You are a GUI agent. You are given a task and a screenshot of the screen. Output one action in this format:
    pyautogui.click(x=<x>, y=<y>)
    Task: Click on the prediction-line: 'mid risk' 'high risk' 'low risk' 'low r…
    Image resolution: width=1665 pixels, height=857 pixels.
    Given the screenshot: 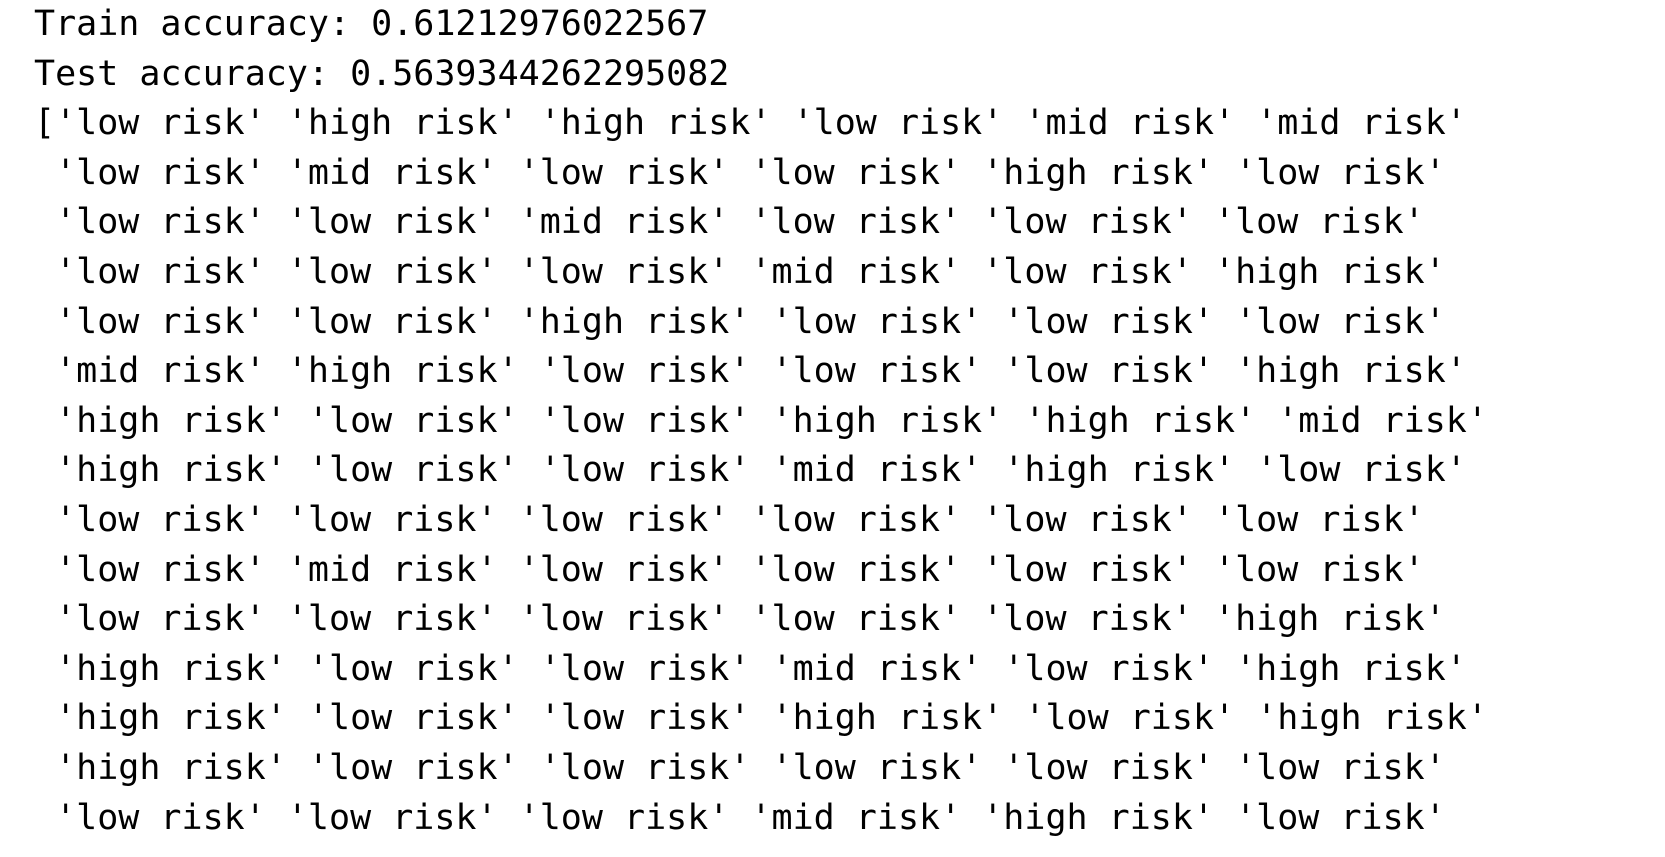 What is the action you would take?
    pyautogui.click(x=750, y=371)
    